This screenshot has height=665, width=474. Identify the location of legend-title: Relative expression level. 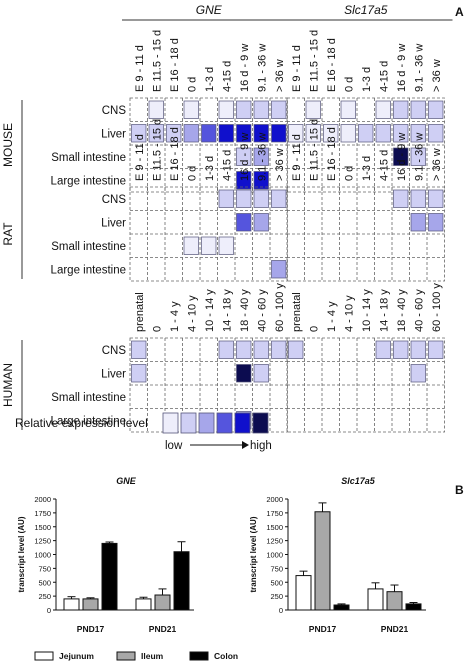
(81, 423).